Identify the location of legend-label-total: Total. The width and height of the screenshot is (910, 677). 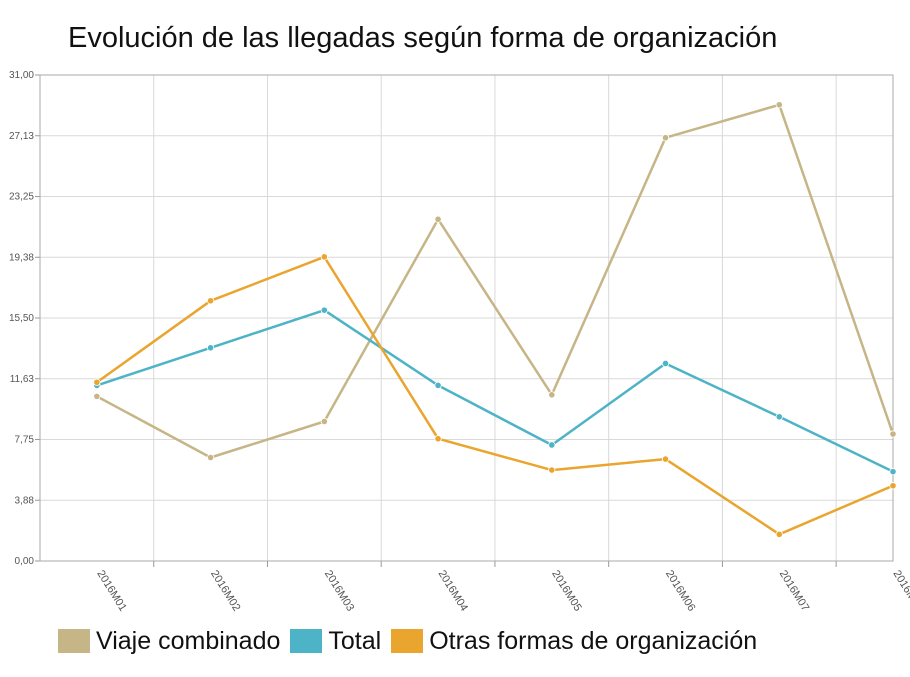
(355, 640).